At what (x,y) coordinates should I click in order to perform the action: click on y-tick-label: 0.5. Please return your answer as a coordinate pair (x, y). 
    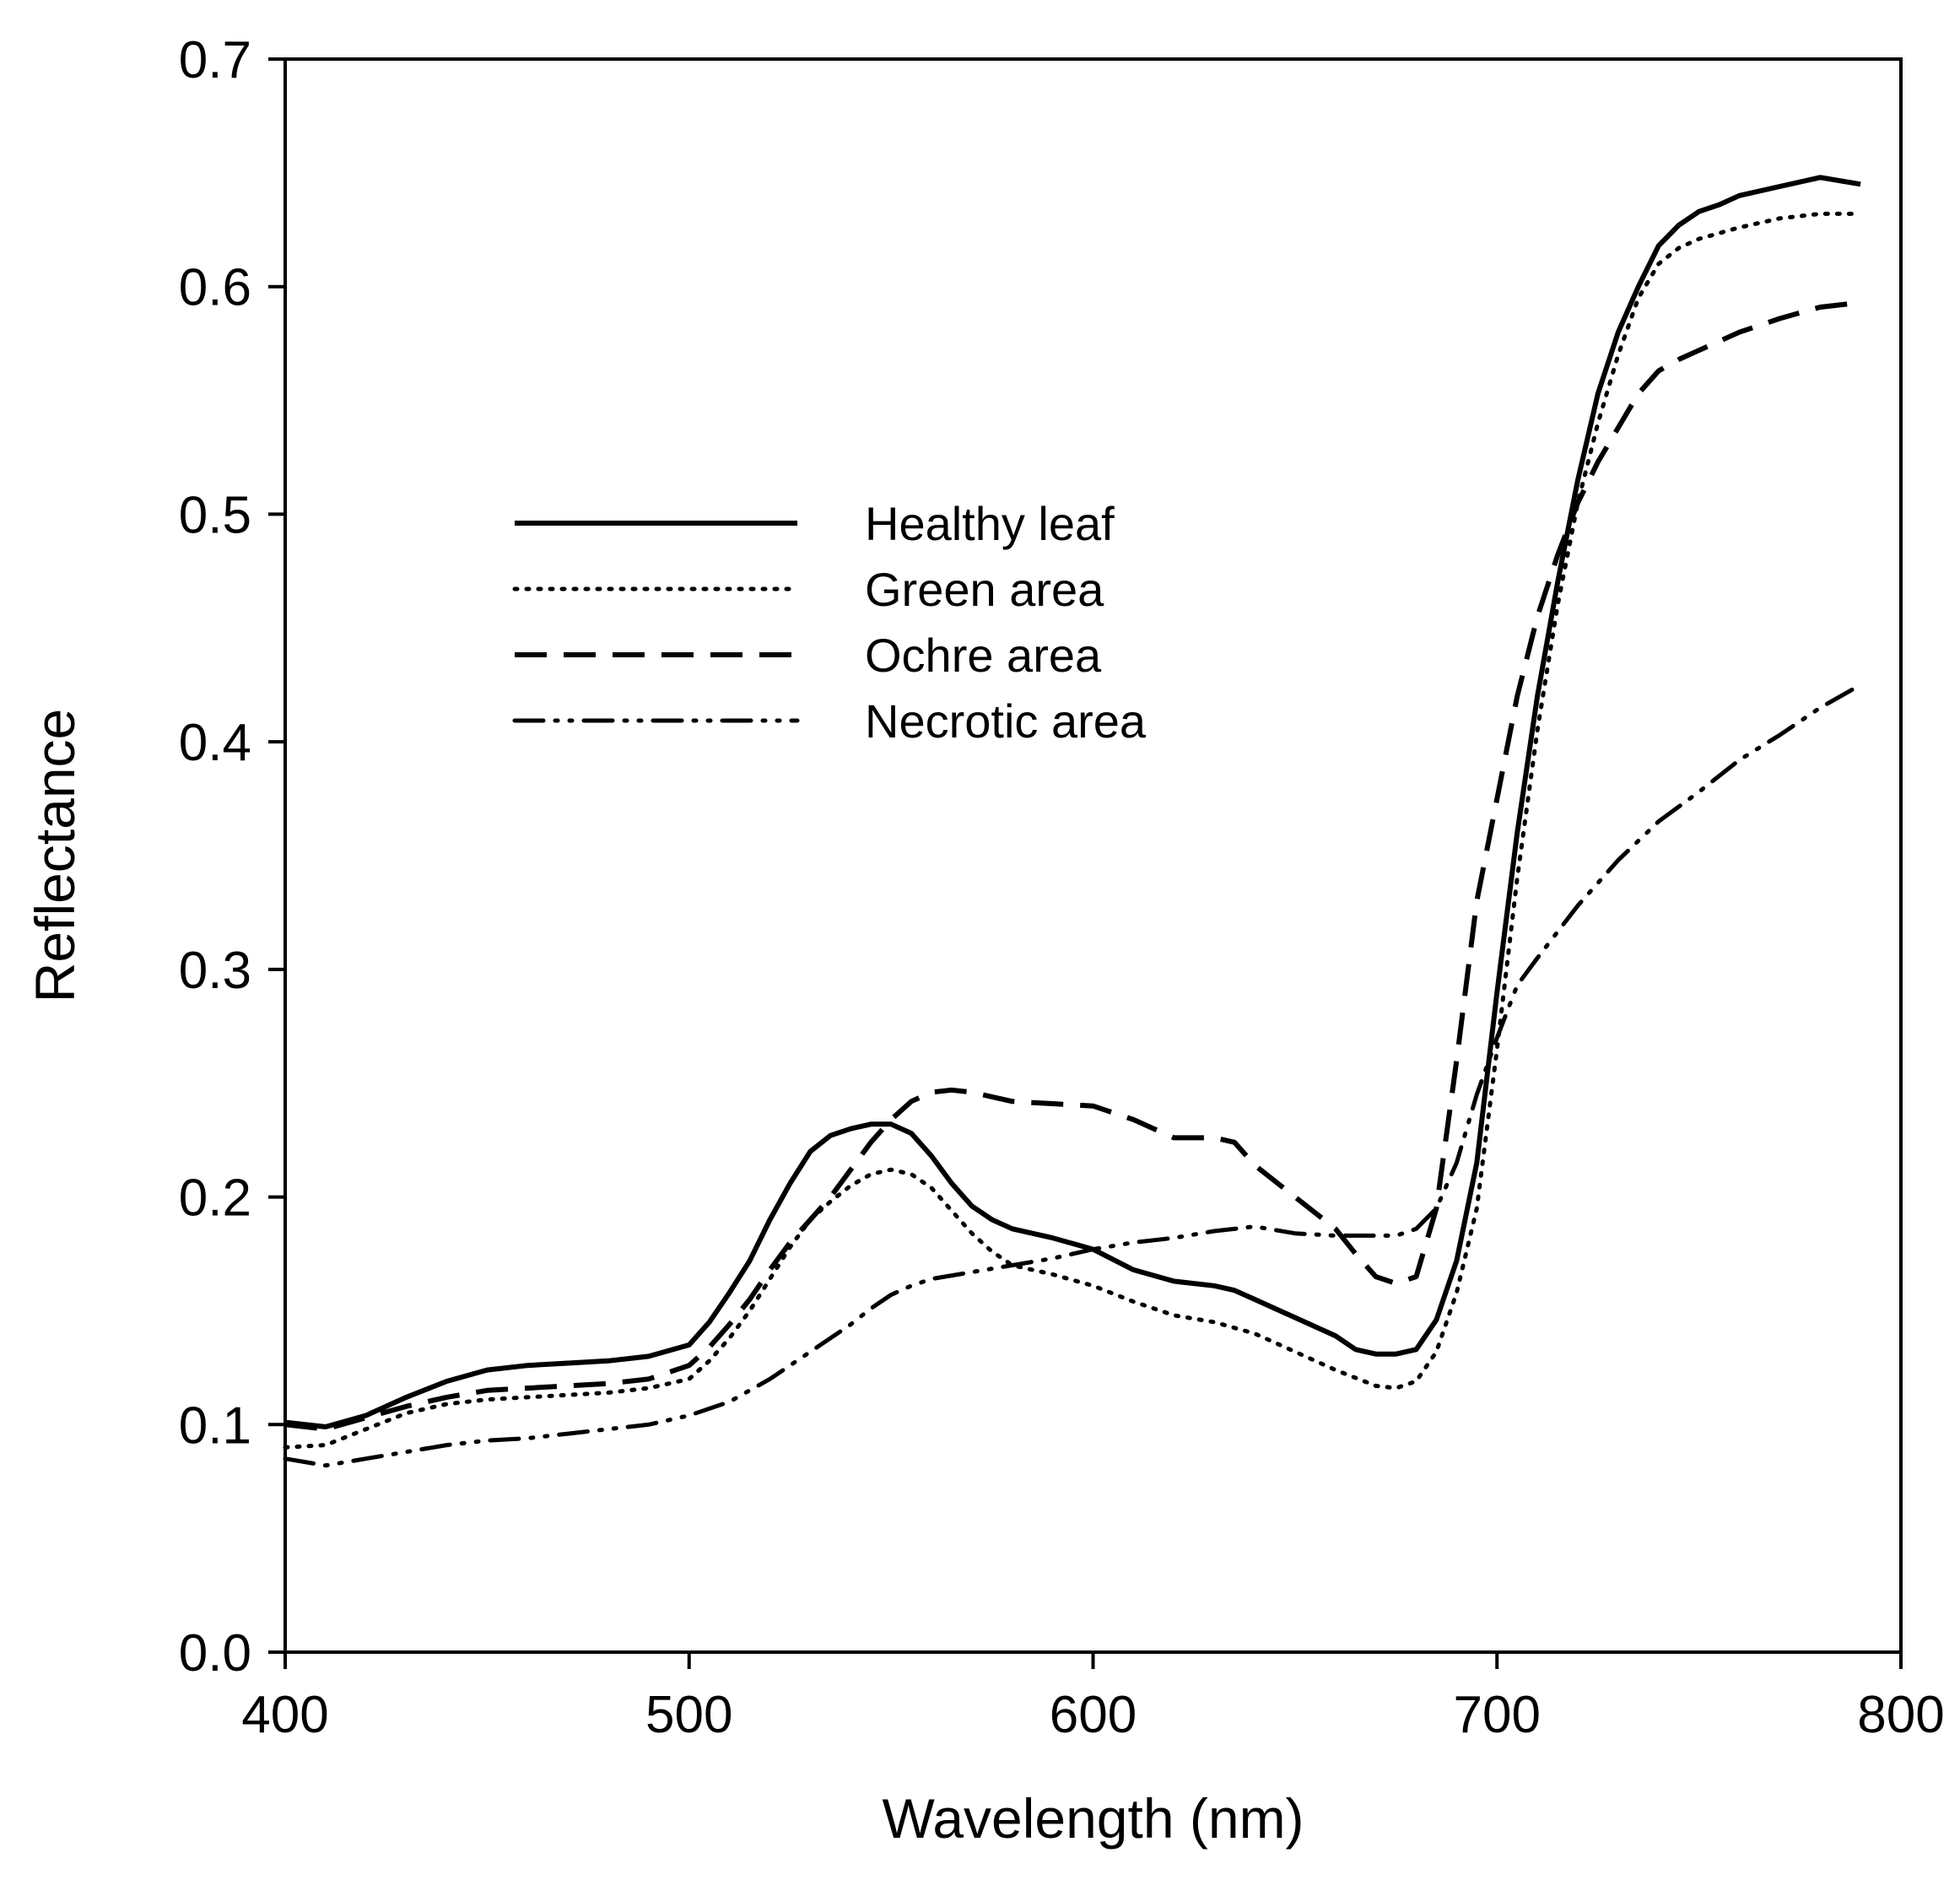
    Looking at the image, I should click on (215, 515).